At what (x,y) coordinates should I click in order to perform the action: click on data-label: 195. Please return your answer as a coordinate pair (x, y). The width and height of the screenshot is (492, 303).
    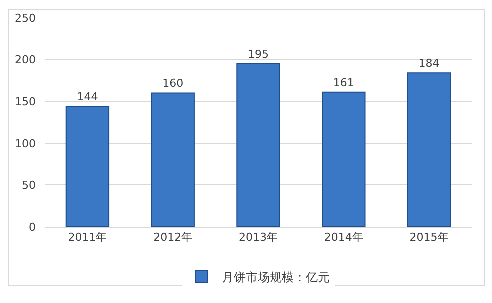
    Looking at the image, I should click on (258, 54).